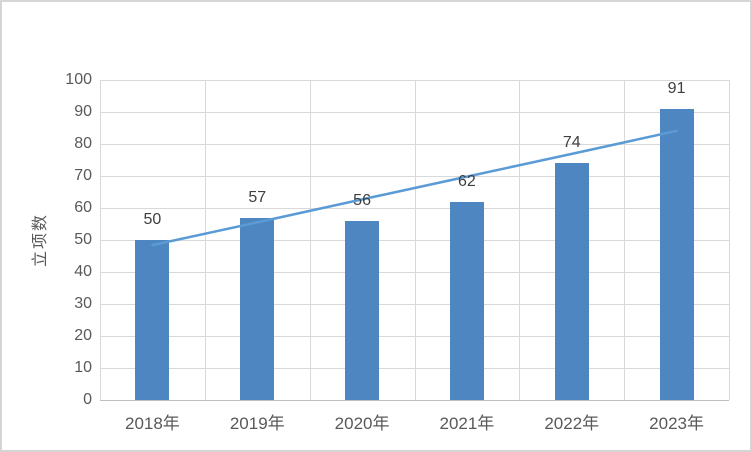  Describe the element at coordinates (257, 197) in the screenshot. I see `data-label: 57` at that location.